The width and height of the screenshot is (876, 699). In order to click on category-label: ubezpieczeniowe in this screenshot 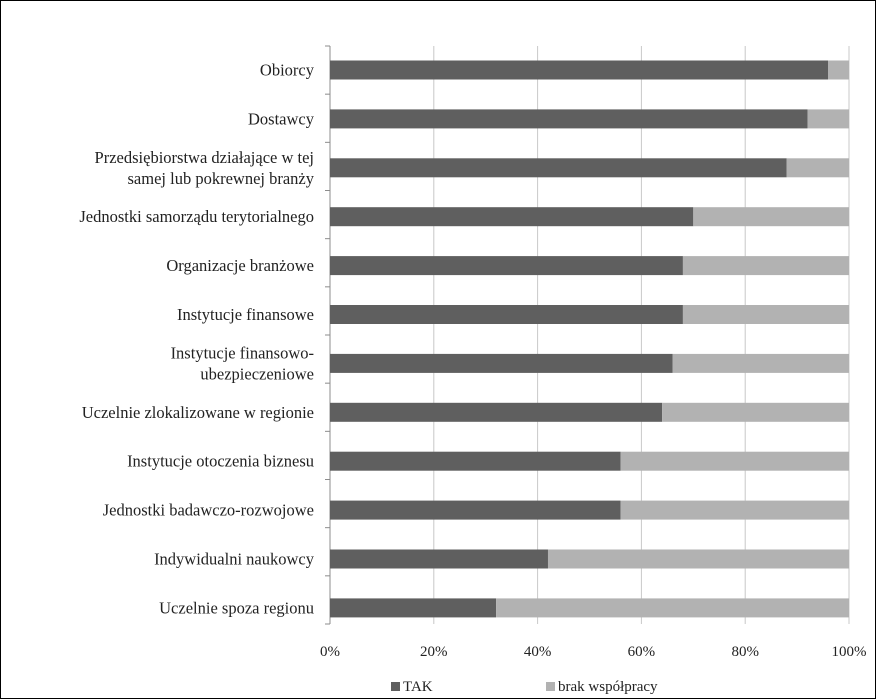, I will do `click(257, 373)`.